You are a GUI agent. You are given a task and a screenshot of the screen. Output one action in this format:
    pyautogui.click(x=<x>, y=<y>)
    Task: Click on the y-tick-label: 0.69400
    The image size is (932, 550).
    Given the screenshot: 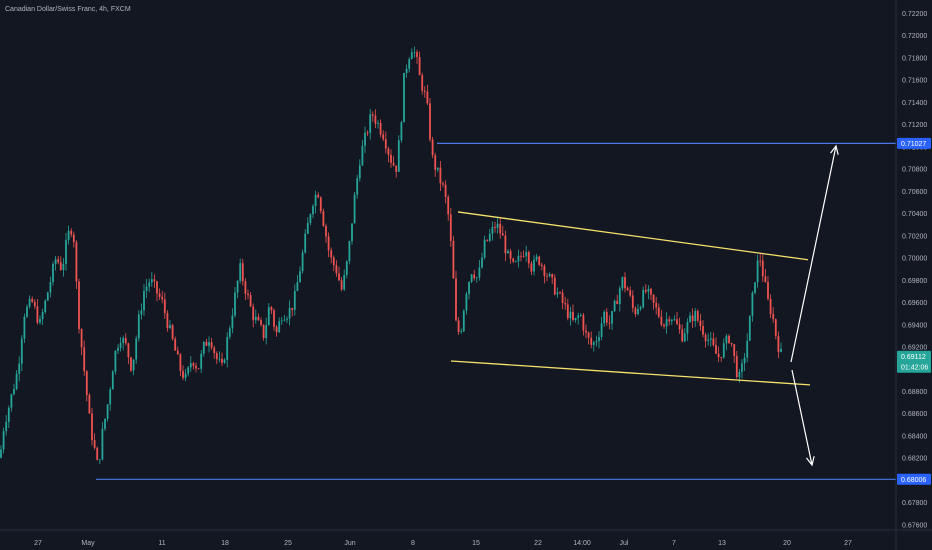 What is the action you would take?
    pyautogui.click(x=914, y=325)
    